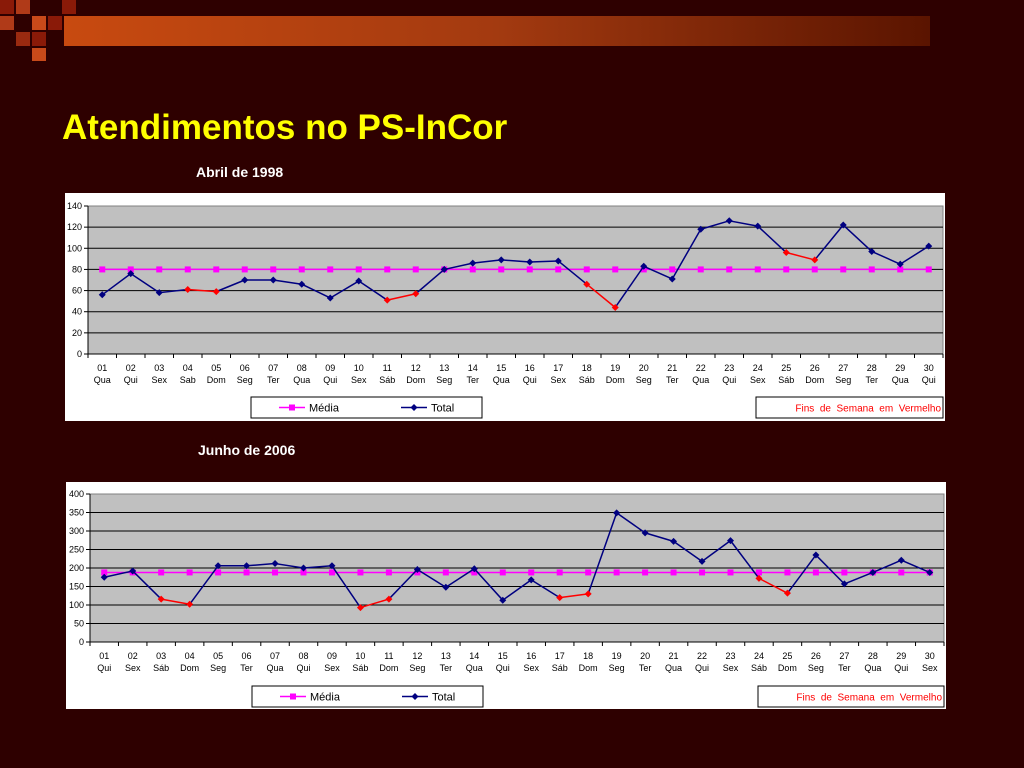 The width and height of the screenshot is (1024, 768). What do you see at coordinates (325, 698) in the screenshot?
I see `legend-label-media: Média` at bounding box center [325, 698].